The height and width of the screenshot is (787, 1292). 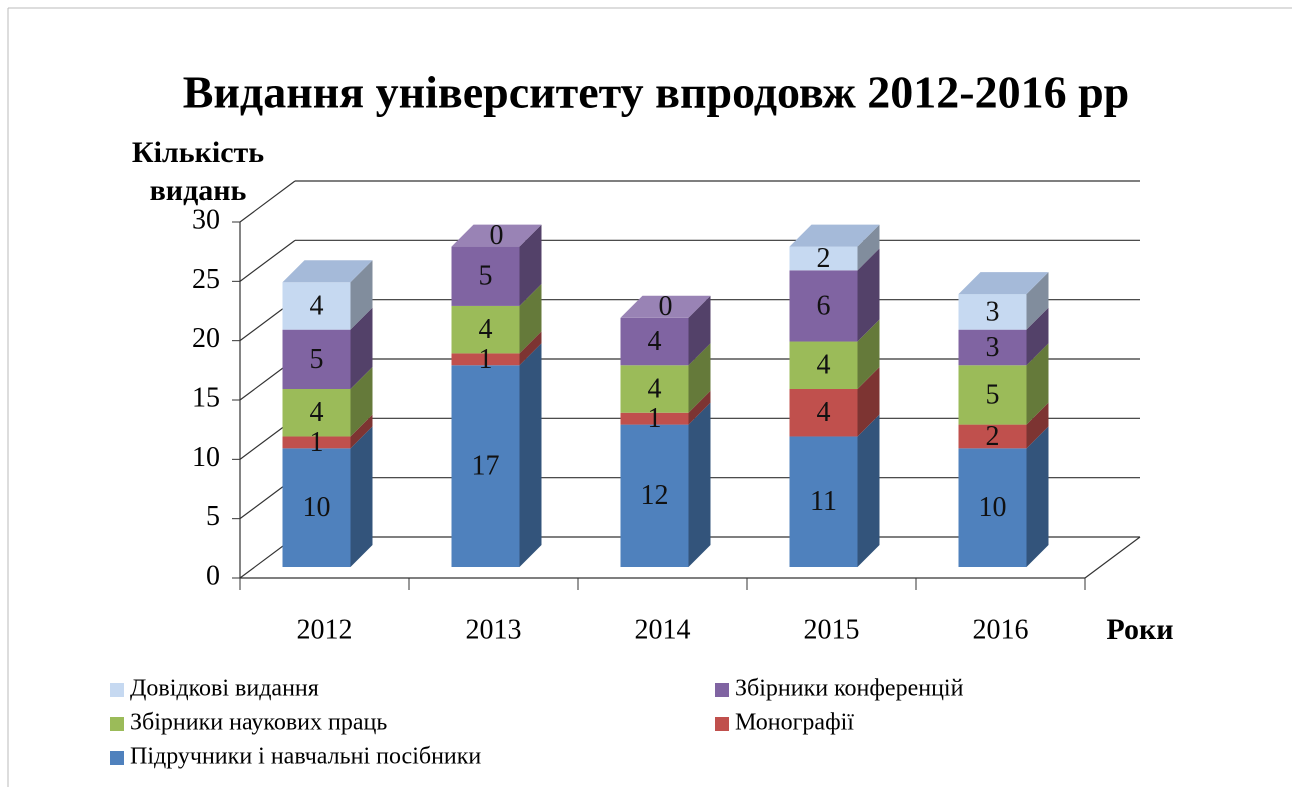 What do you see at coordinates (206, 219) in the screenshot?
I see `y-tick-label: 30` at bounding box center [206, 219].